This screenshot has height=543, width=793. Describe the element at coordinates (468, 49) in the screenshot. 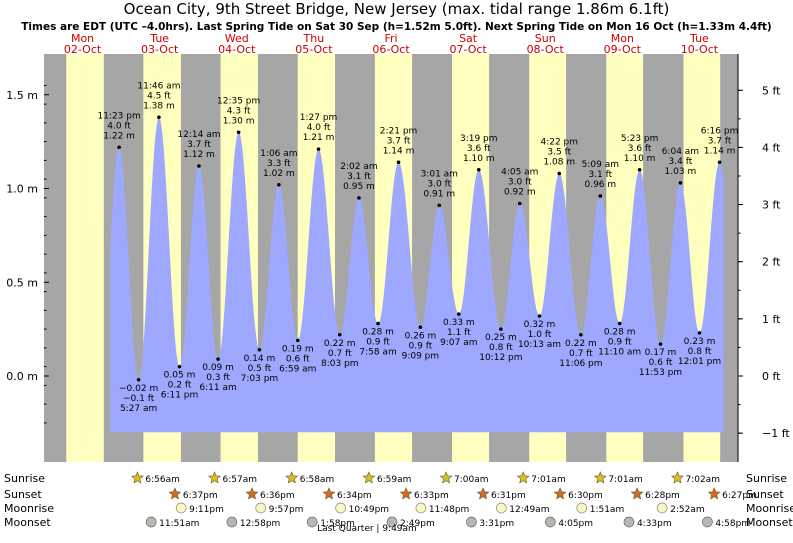

I see `day-date-label: 07-Oct` at that location.